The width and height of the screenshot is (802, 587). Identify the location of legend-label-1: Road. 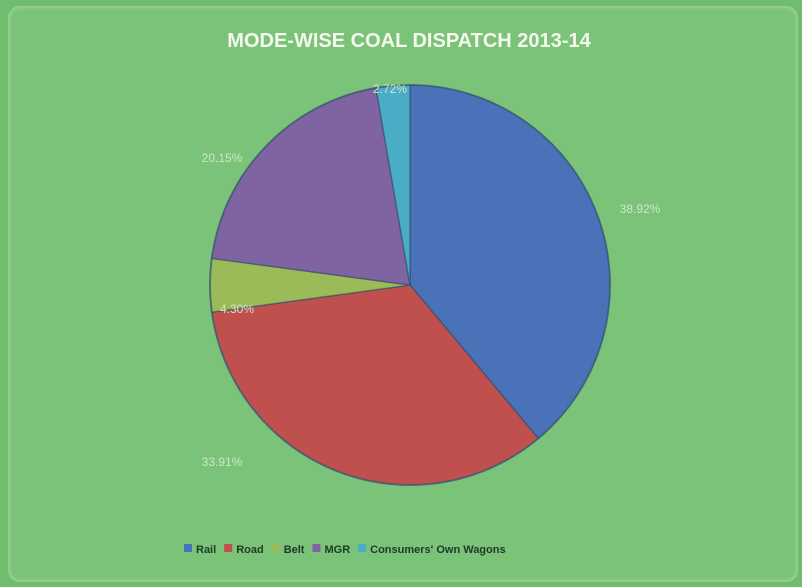
(250, 550).